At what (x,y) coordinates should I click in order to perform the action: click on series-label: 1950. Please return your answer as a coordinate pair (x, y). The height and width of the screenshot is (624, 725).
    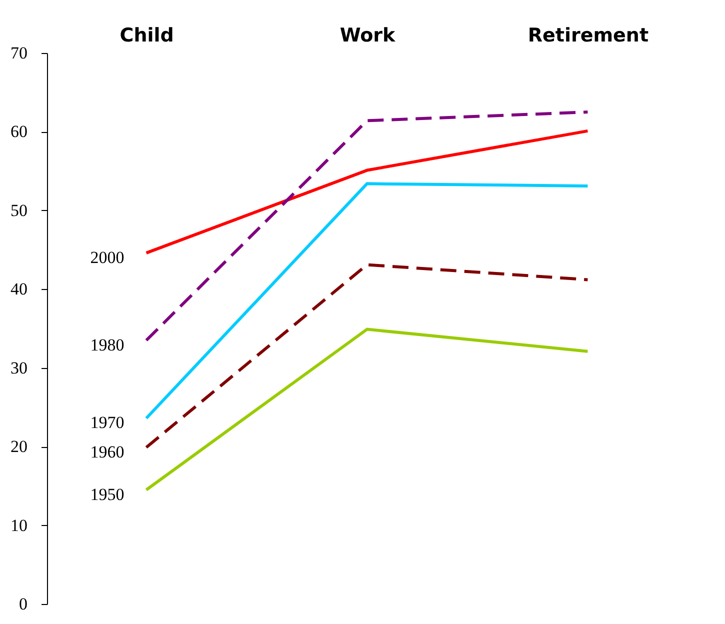
    Looking at the image, I should click on (107, 494).